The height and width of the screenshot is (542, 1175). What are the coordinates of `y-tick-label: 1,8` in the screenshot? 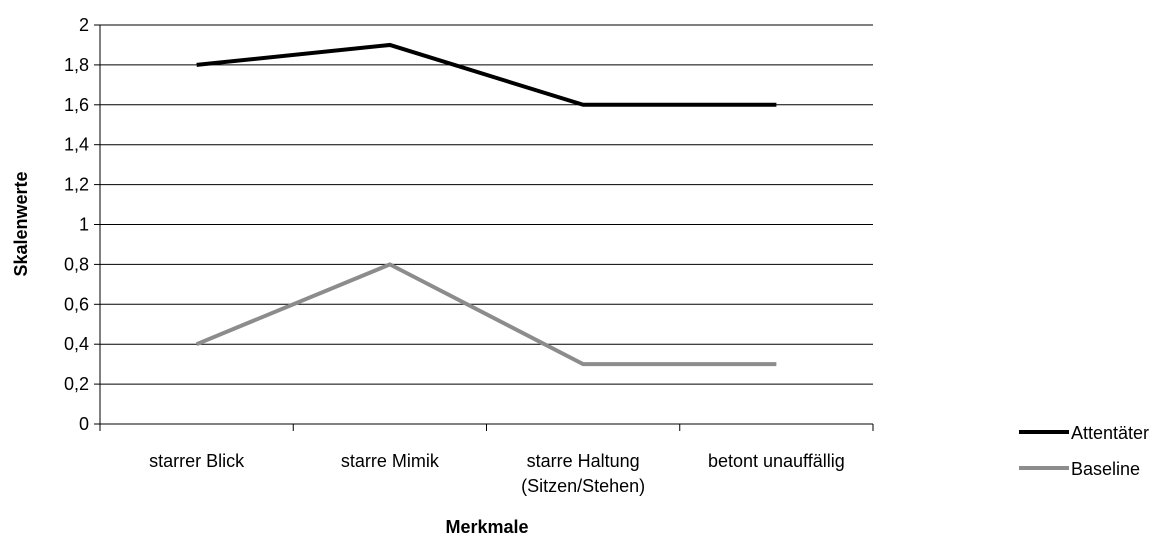 It's located at (76, 65).